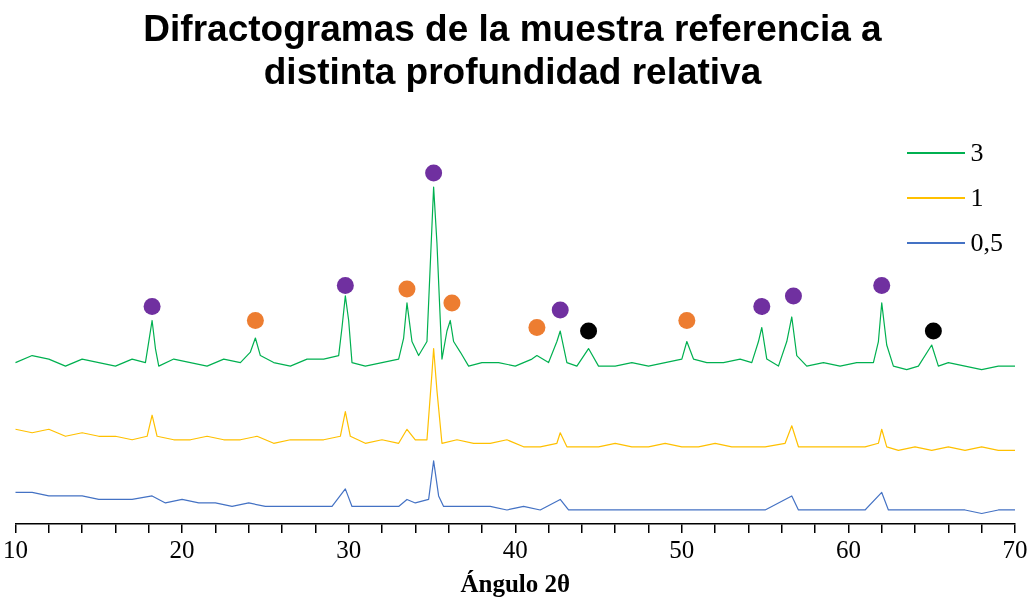  What do you see at coordinates (682, 549) in the screenshot?
I see `x-tick-label: 50` at bounding box center [682, 549].